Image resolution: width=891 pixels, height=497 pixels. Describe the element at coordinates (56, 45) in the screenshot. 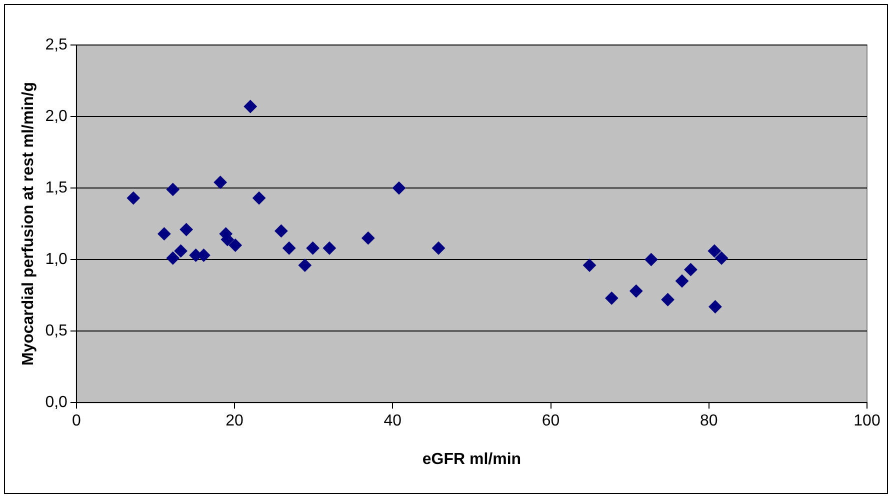

I see `y-tick-label: 2,5` at that location.